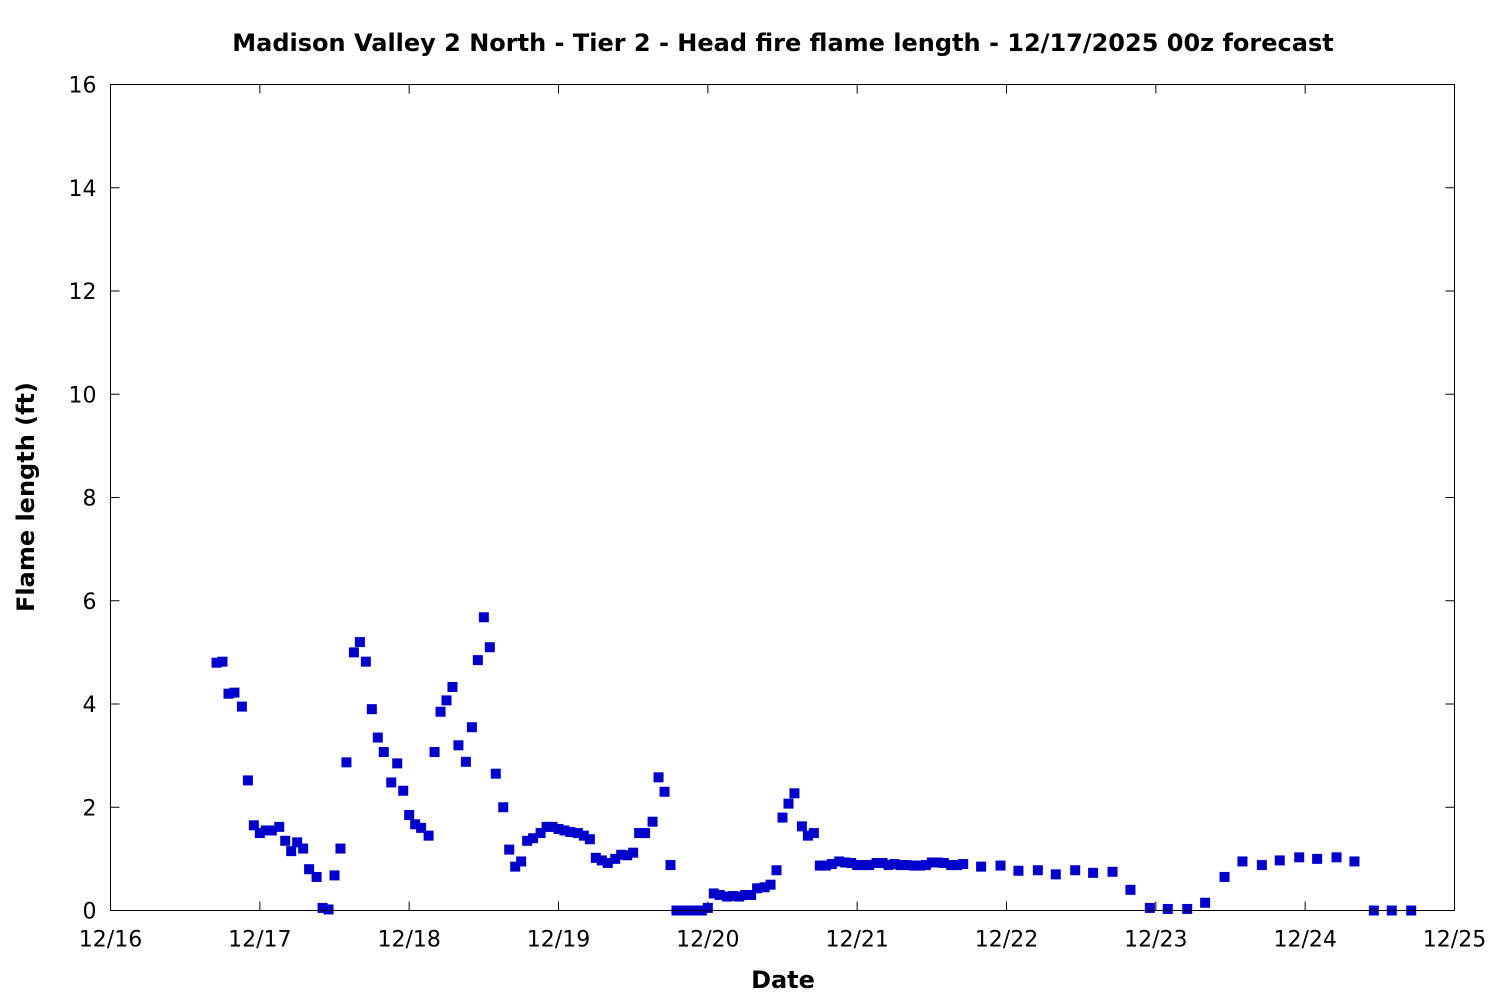 This screenshot has width=1500, height=1000. What do you see at coordinates (83, 395) in the screenshot?
I see `y-tick-label: 10` at bounding box center [83, 395].